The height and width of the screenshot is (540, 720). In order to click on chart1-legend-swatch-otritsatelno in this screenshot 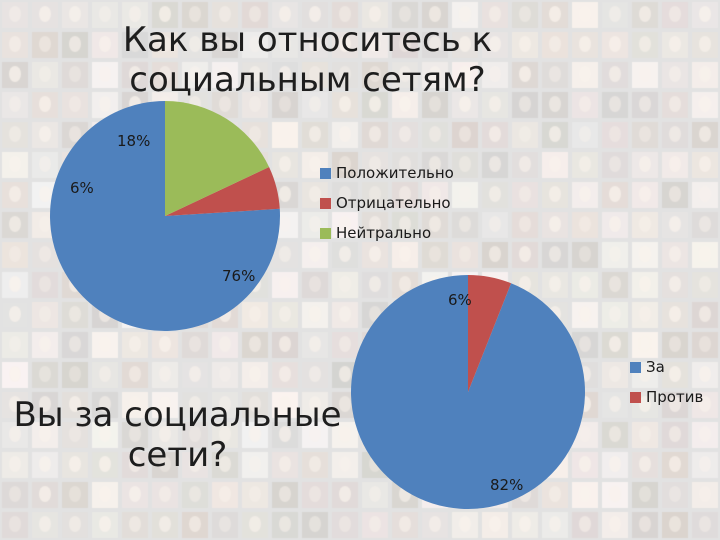, I will do `click(325, 203)`.